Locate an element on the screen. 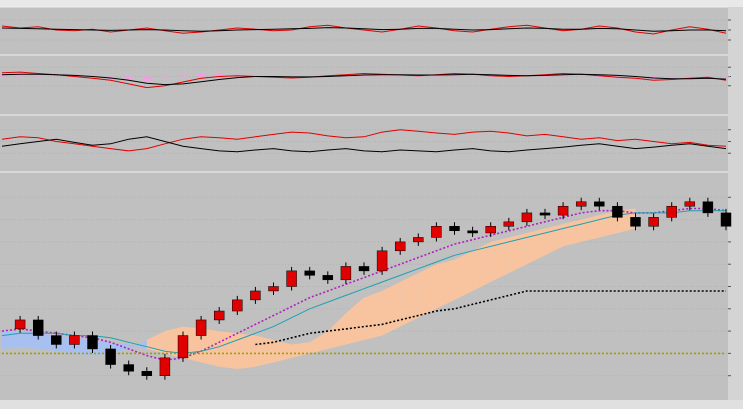 Image resolution: width=743 pixels, height=409 pixels. moving-average is located at coordinates (490, 318).